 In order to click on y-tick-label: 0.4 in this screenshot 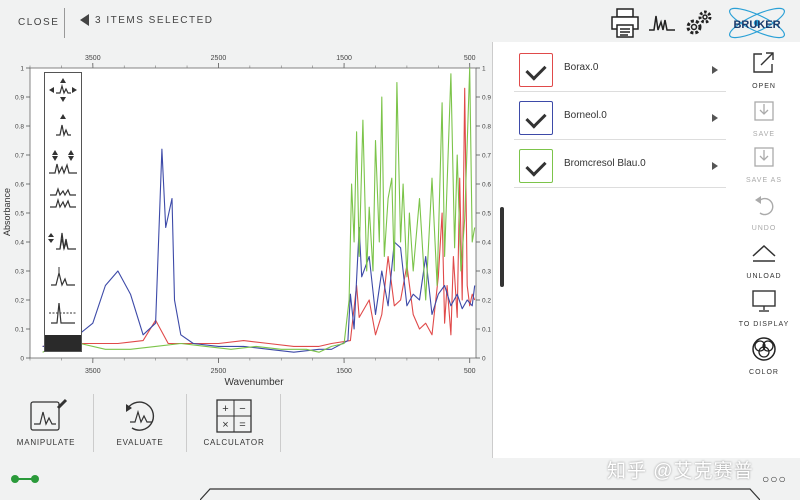, I will do `click(19, 243)`.